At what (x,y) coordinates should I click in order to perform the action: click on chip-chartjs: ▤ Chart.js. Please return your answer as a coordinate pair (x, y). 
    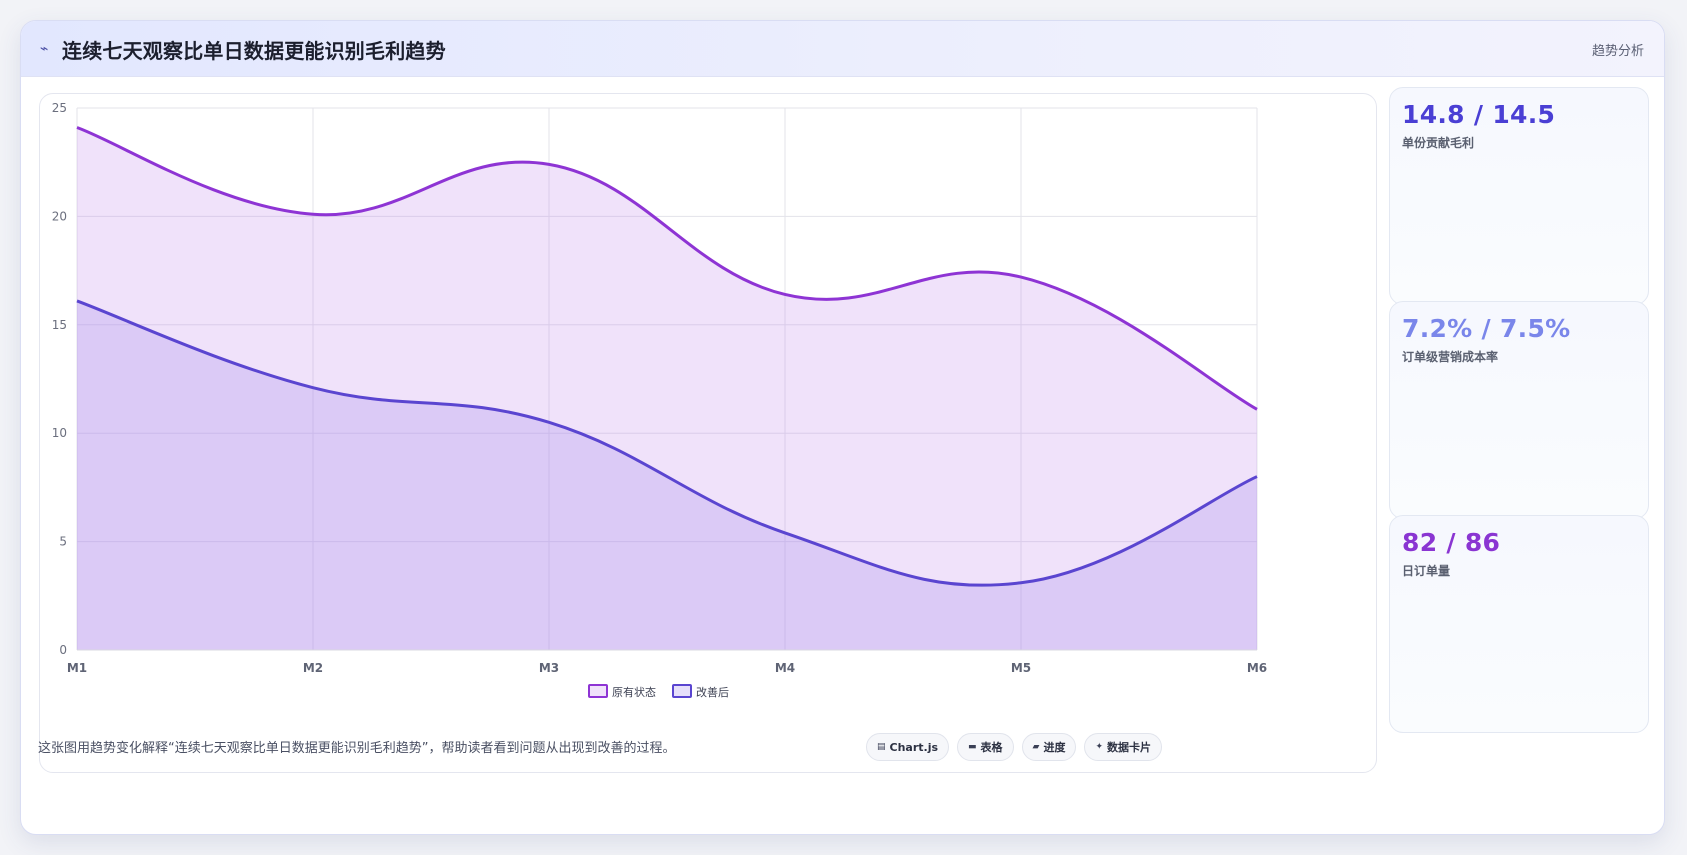
    Looking at the image, I should click on (908, 747).